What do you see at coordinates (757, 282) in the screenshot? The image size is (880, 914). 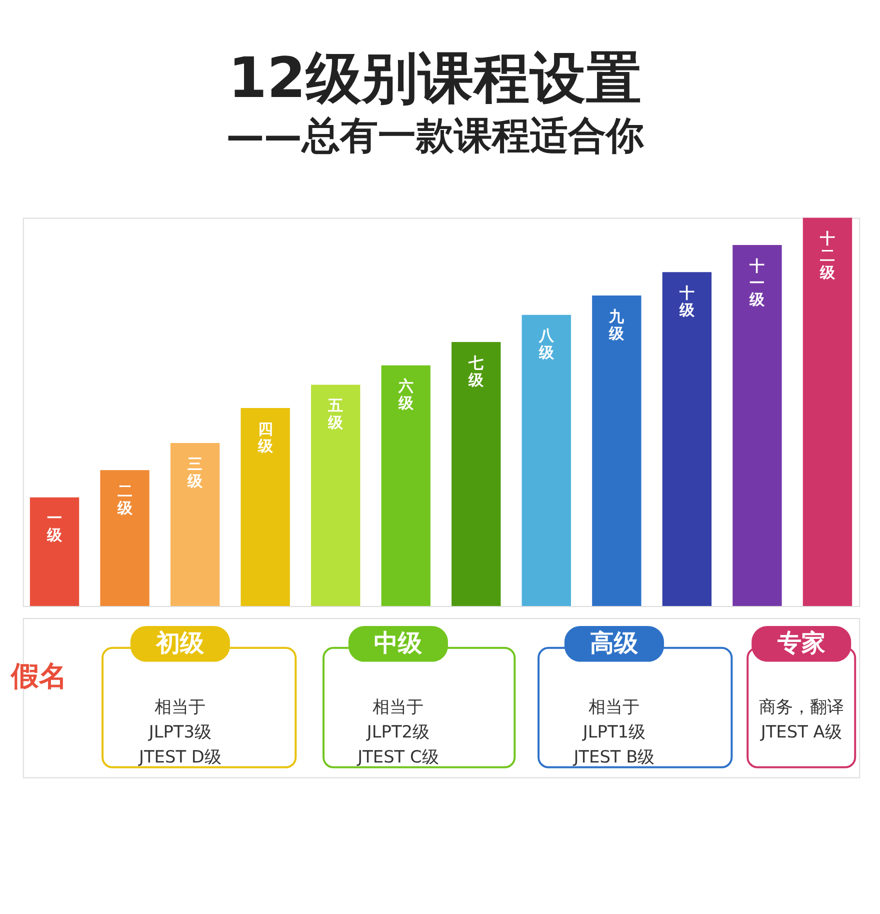 I see `x-tick-label: 十一级` at bounding box center [757, 282].